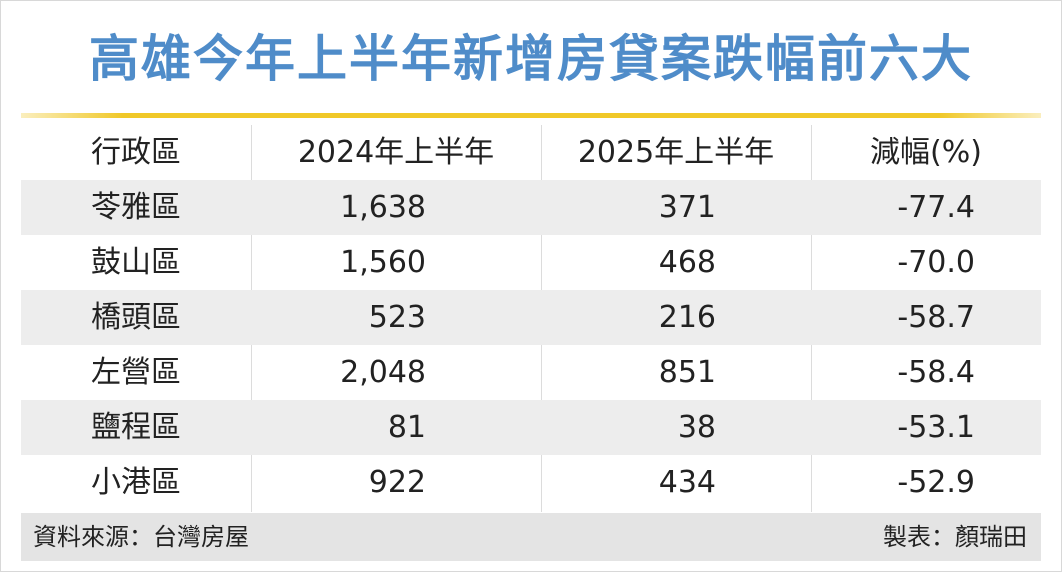 The image size is (1062, 572). Describe the element at coordinates (383, 262) in the screenshot. I see `table-cell: 1,560` at that location.